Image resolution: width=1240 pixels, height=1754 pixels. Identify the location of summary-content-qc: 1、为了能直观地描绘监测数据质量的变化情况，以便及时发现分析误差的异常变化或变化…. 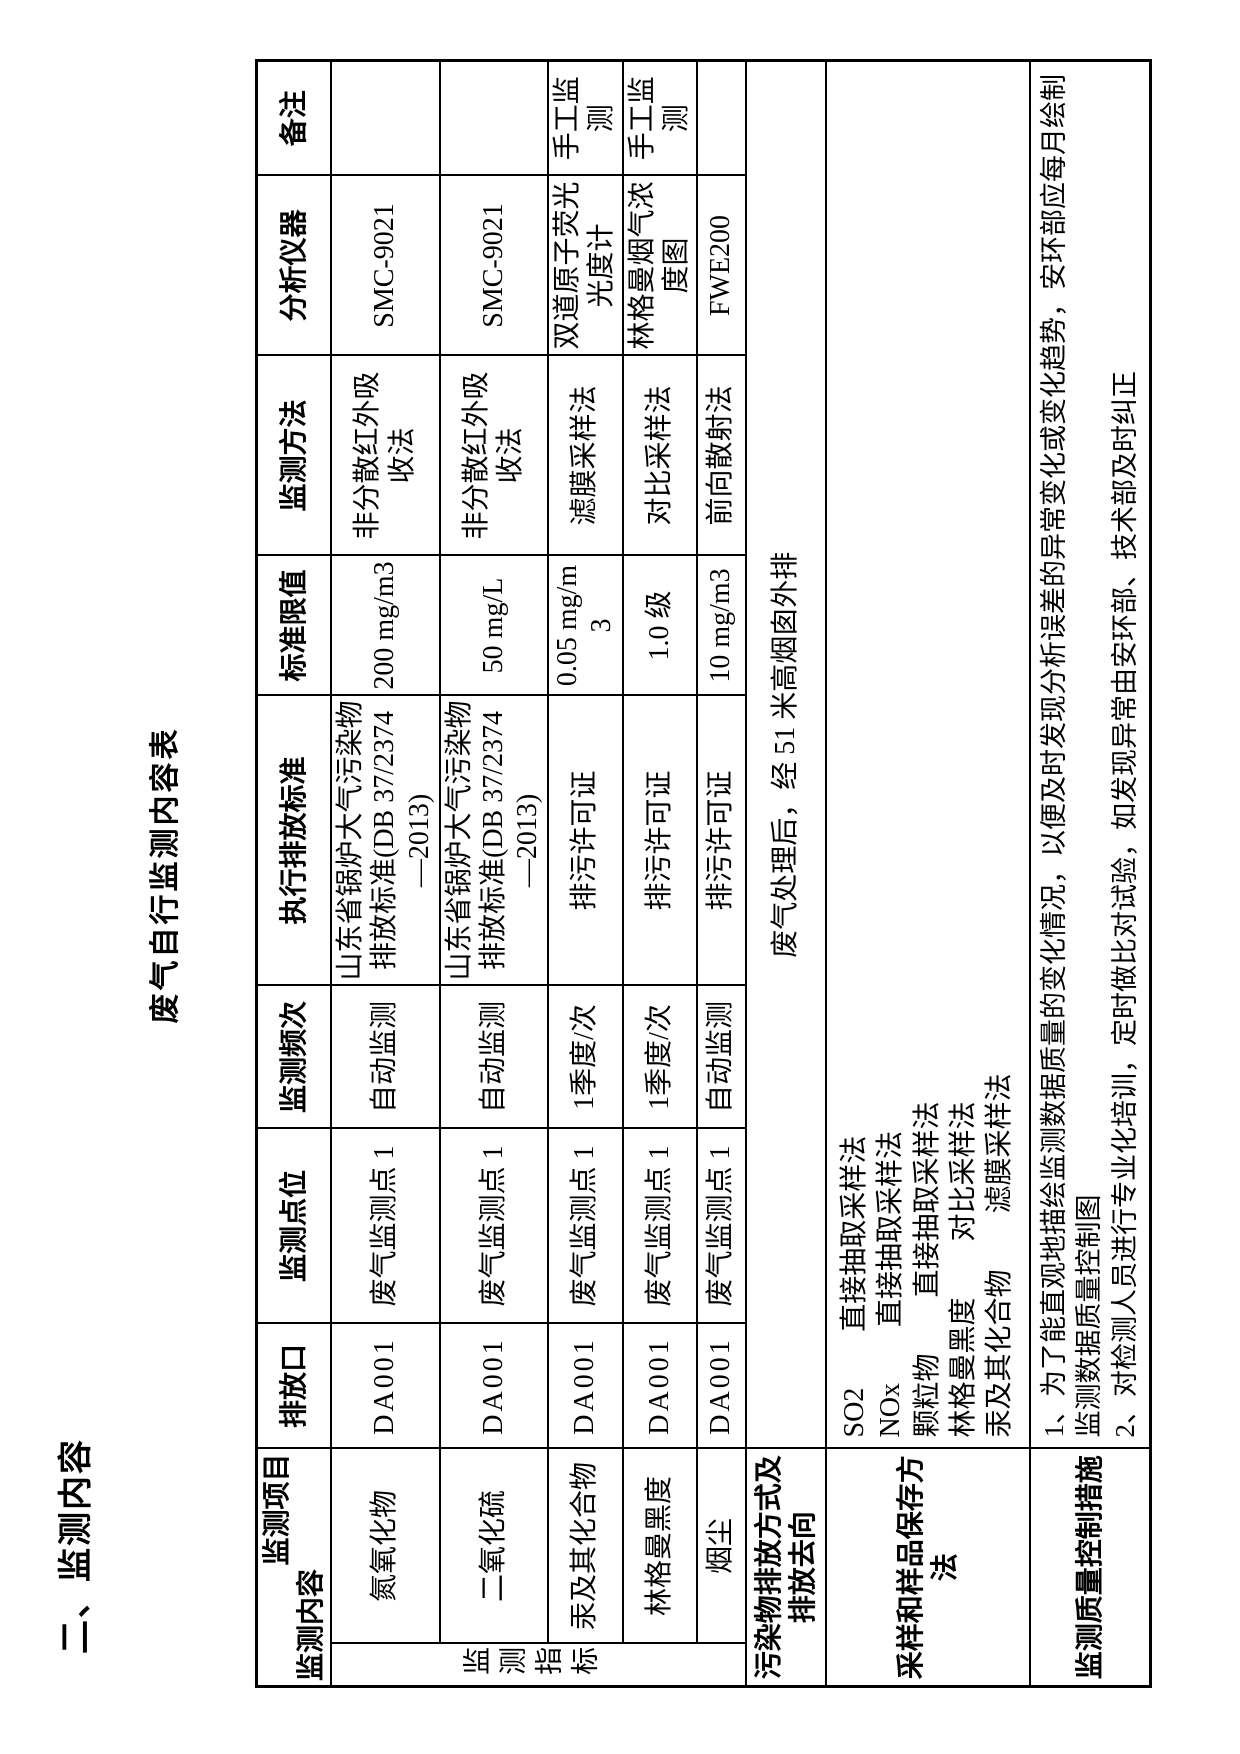
(1090, 754).